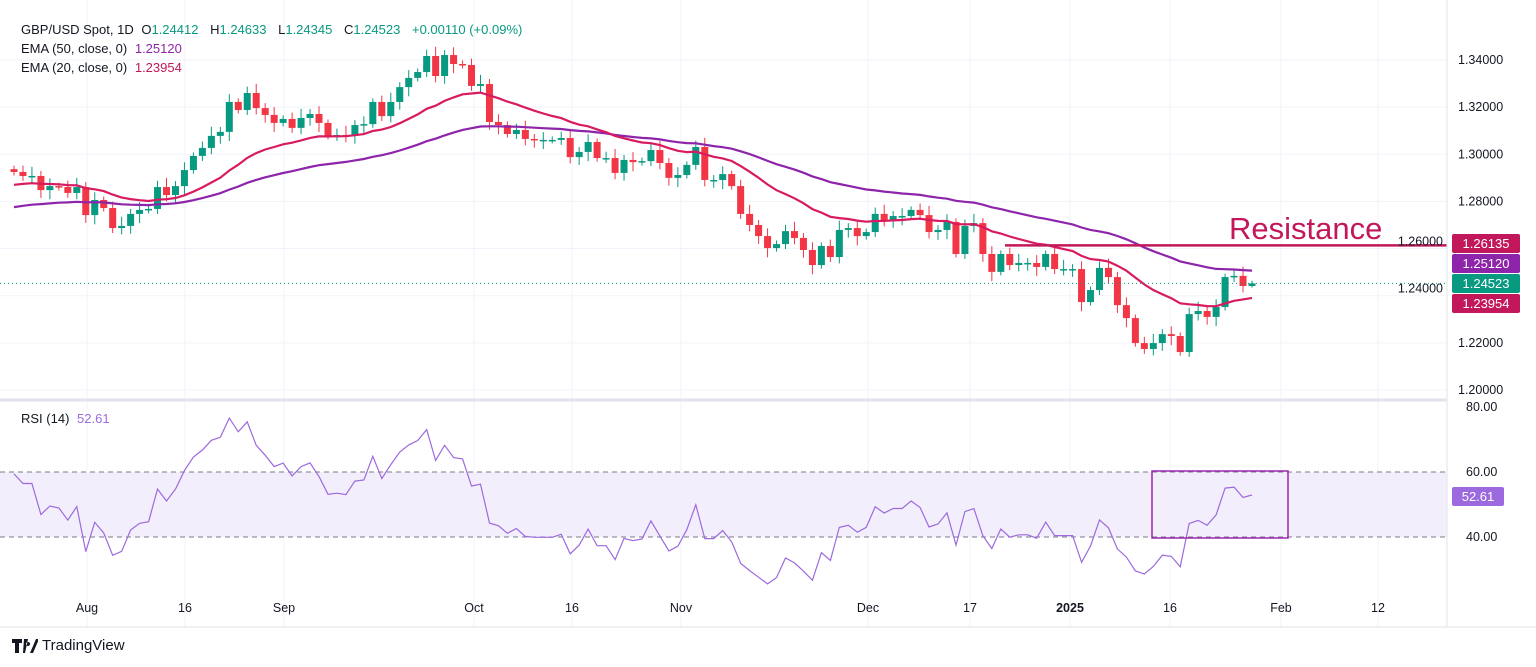 The image size is (1536, 667). I want to click on svg-text: 1.23954, so click(1486, 303).